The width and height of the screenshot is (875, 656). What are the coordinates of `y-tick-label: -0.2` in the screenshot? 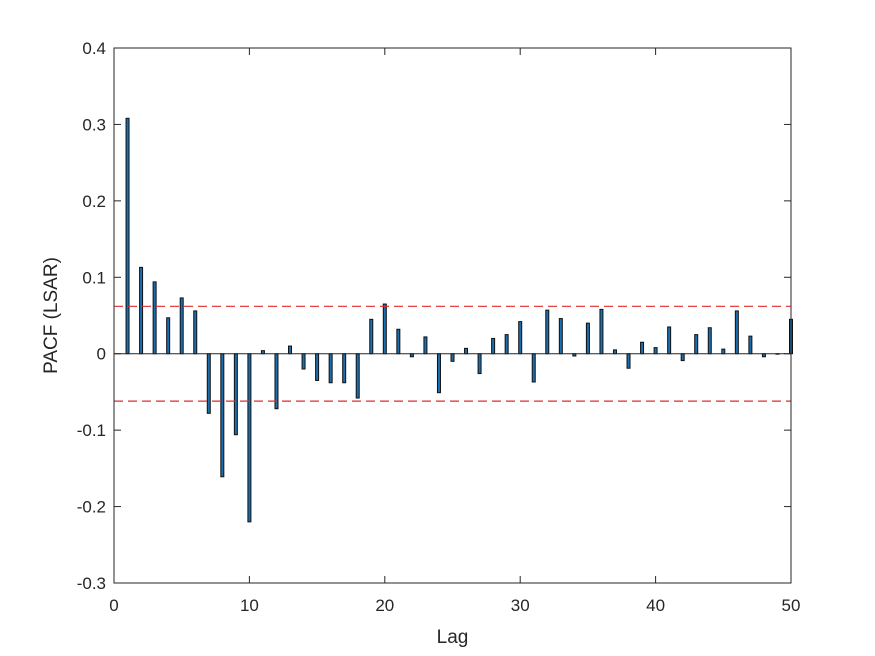 It's located at (91, 507).